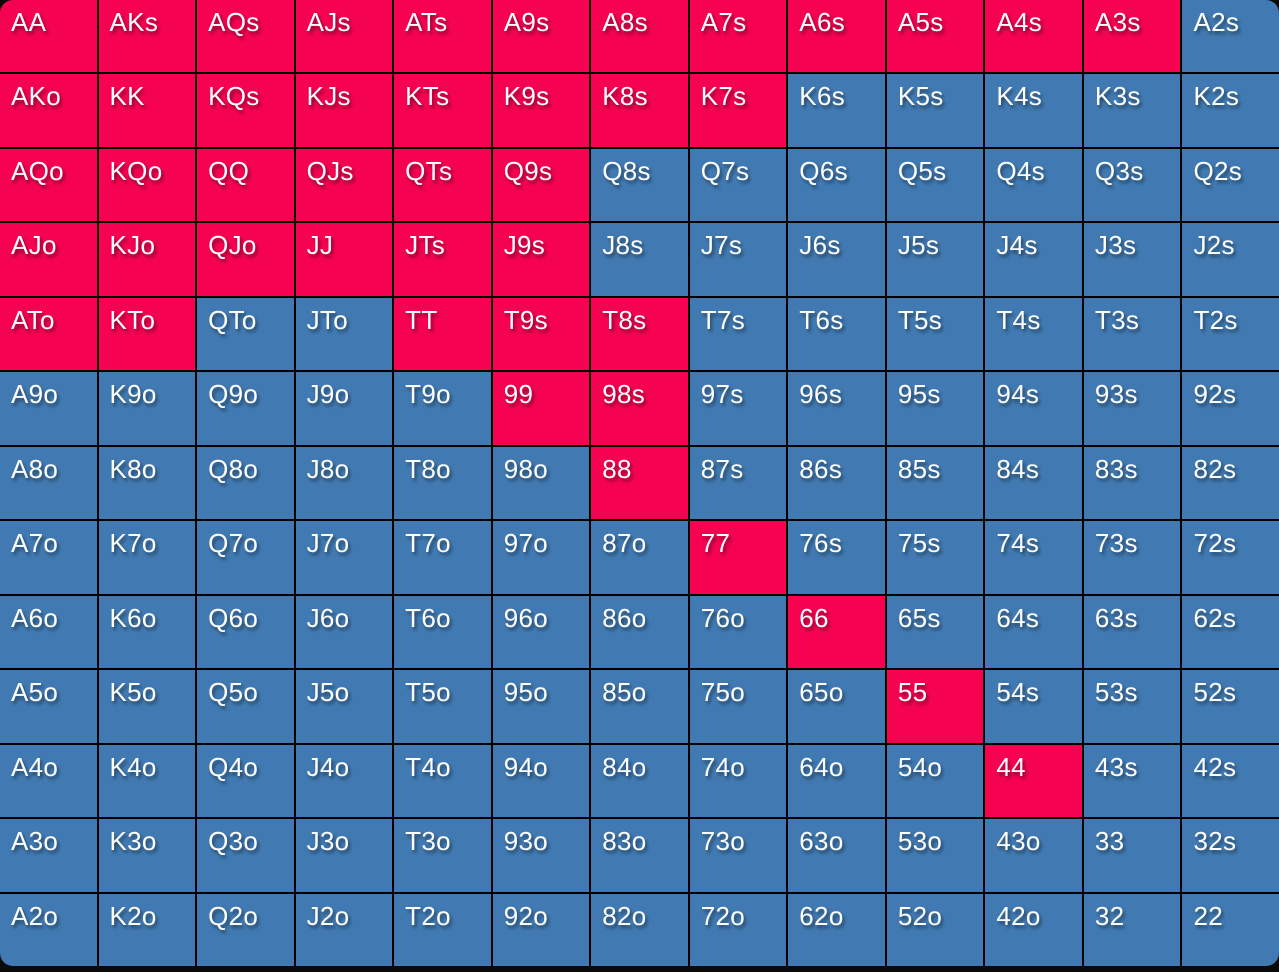 The image size is (1279, 972). I want to click on hand-cell-KK: KK, so click(147, 110).